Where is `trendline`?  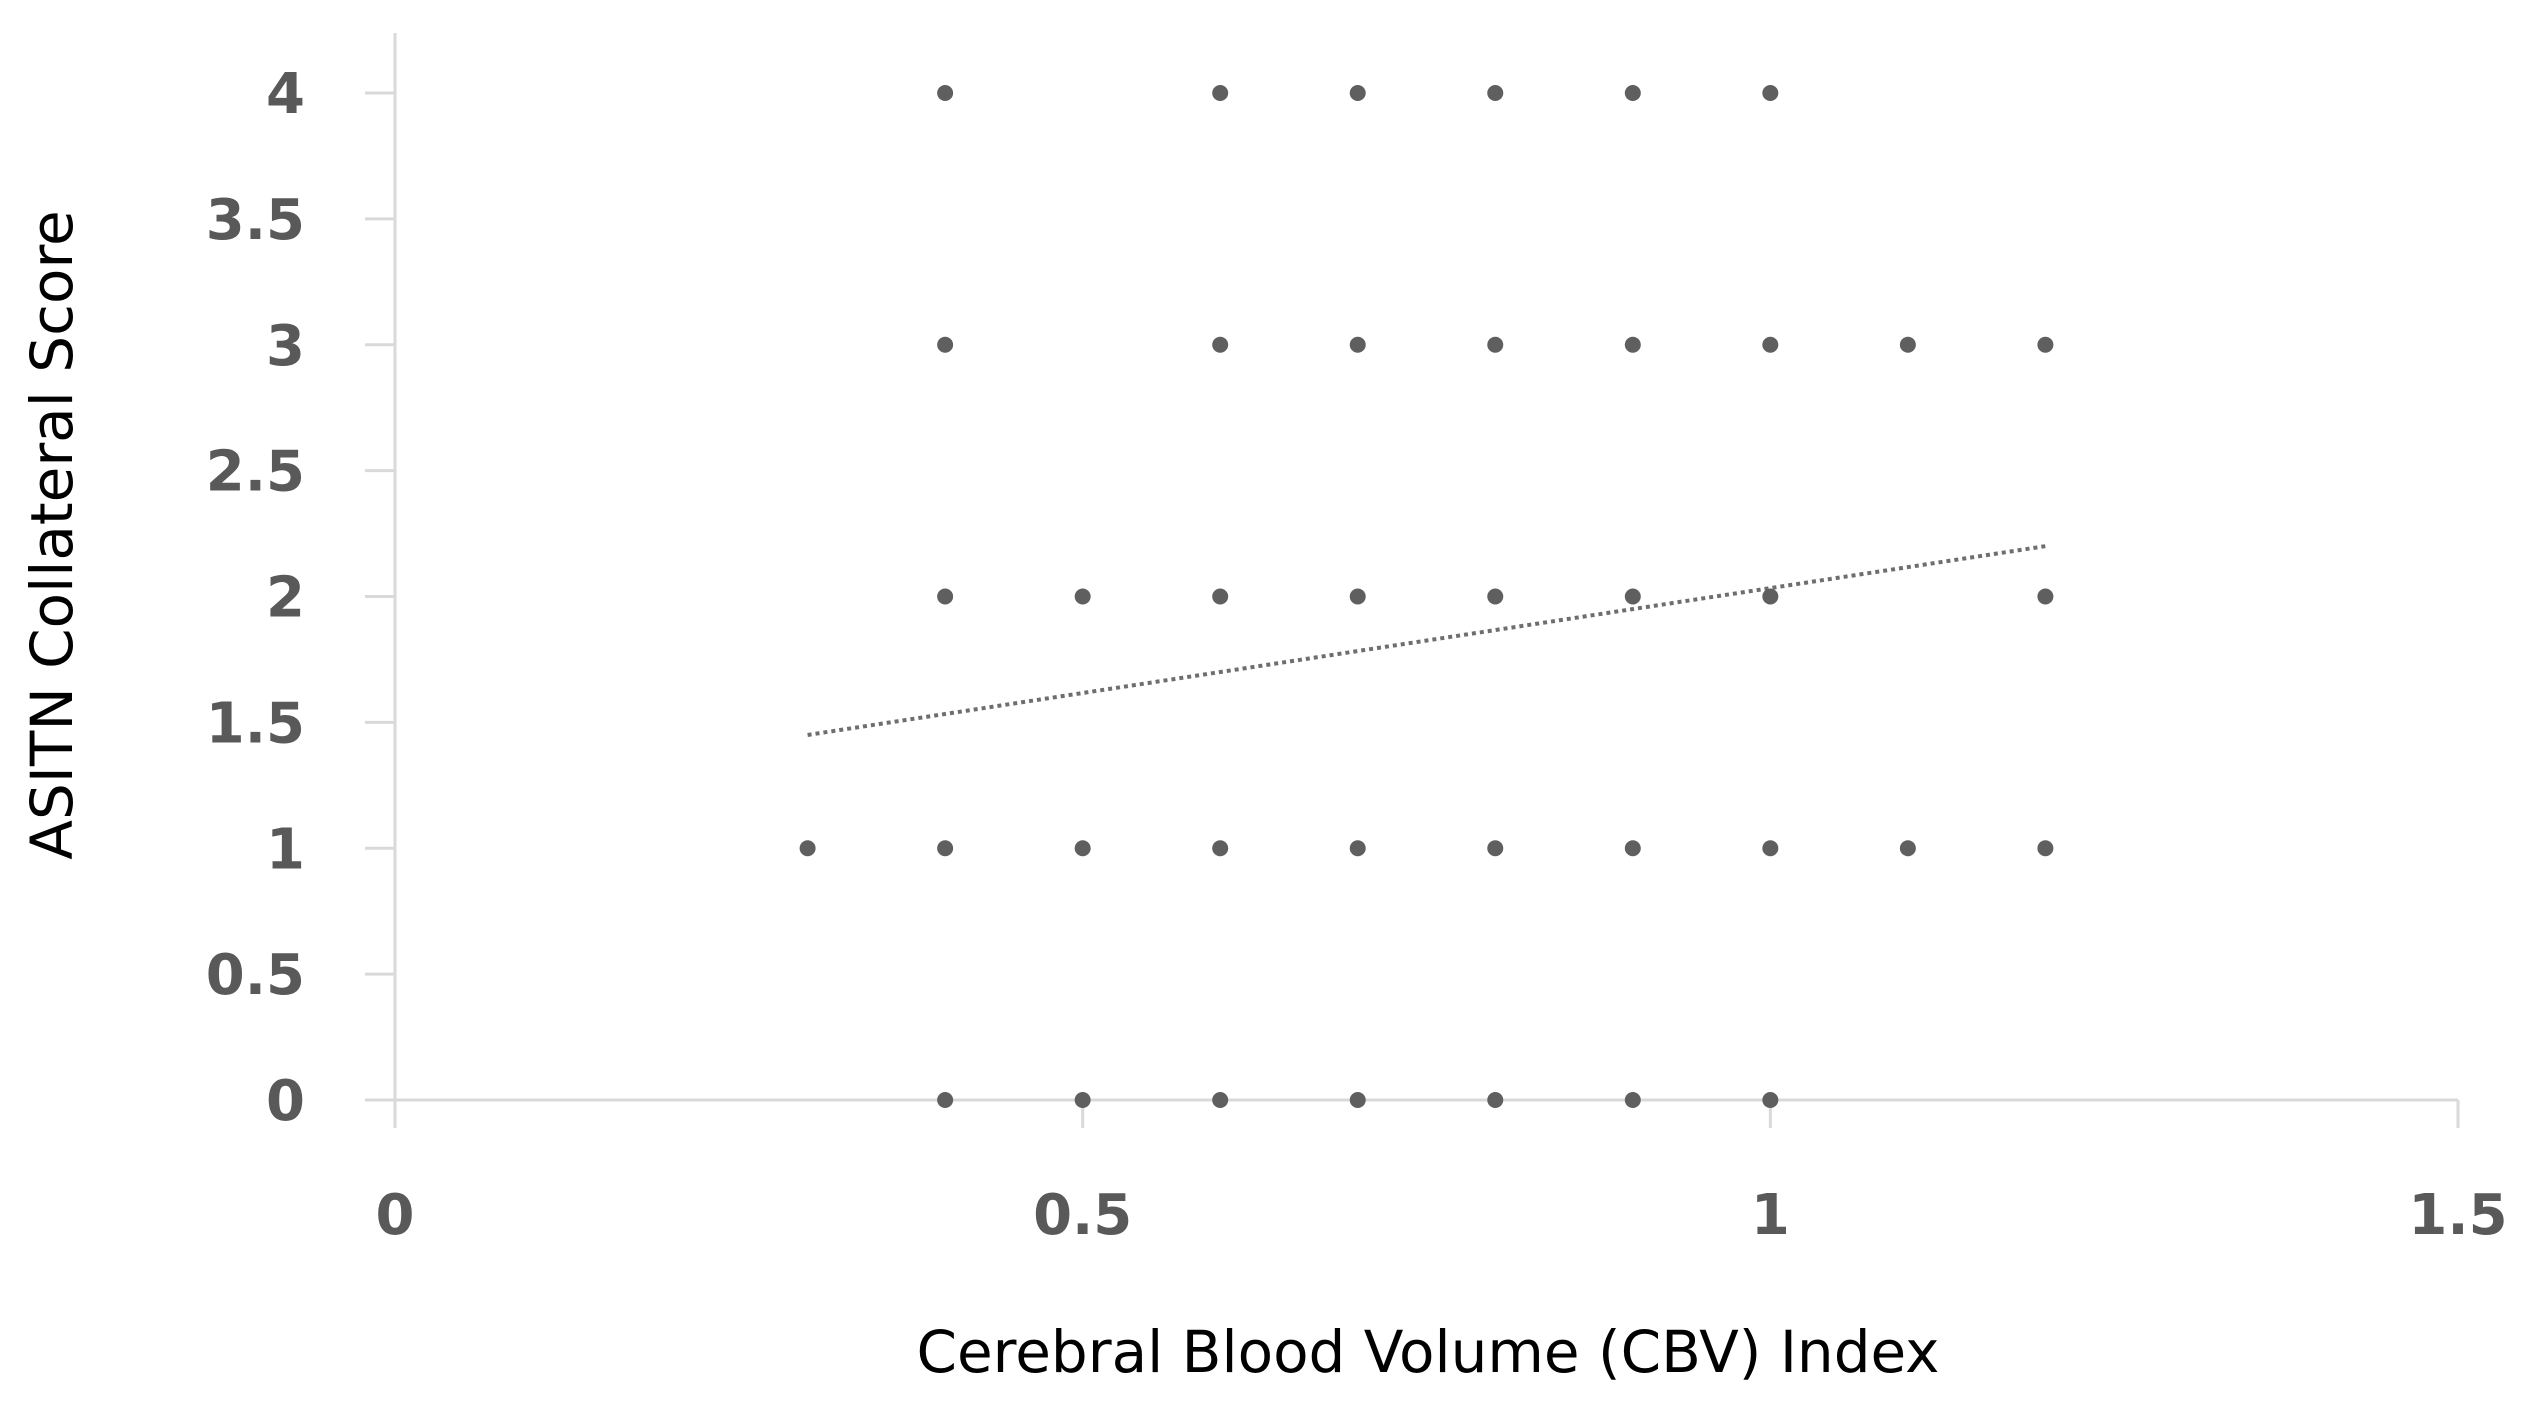 trendline is located at coordinates (1426, 640).